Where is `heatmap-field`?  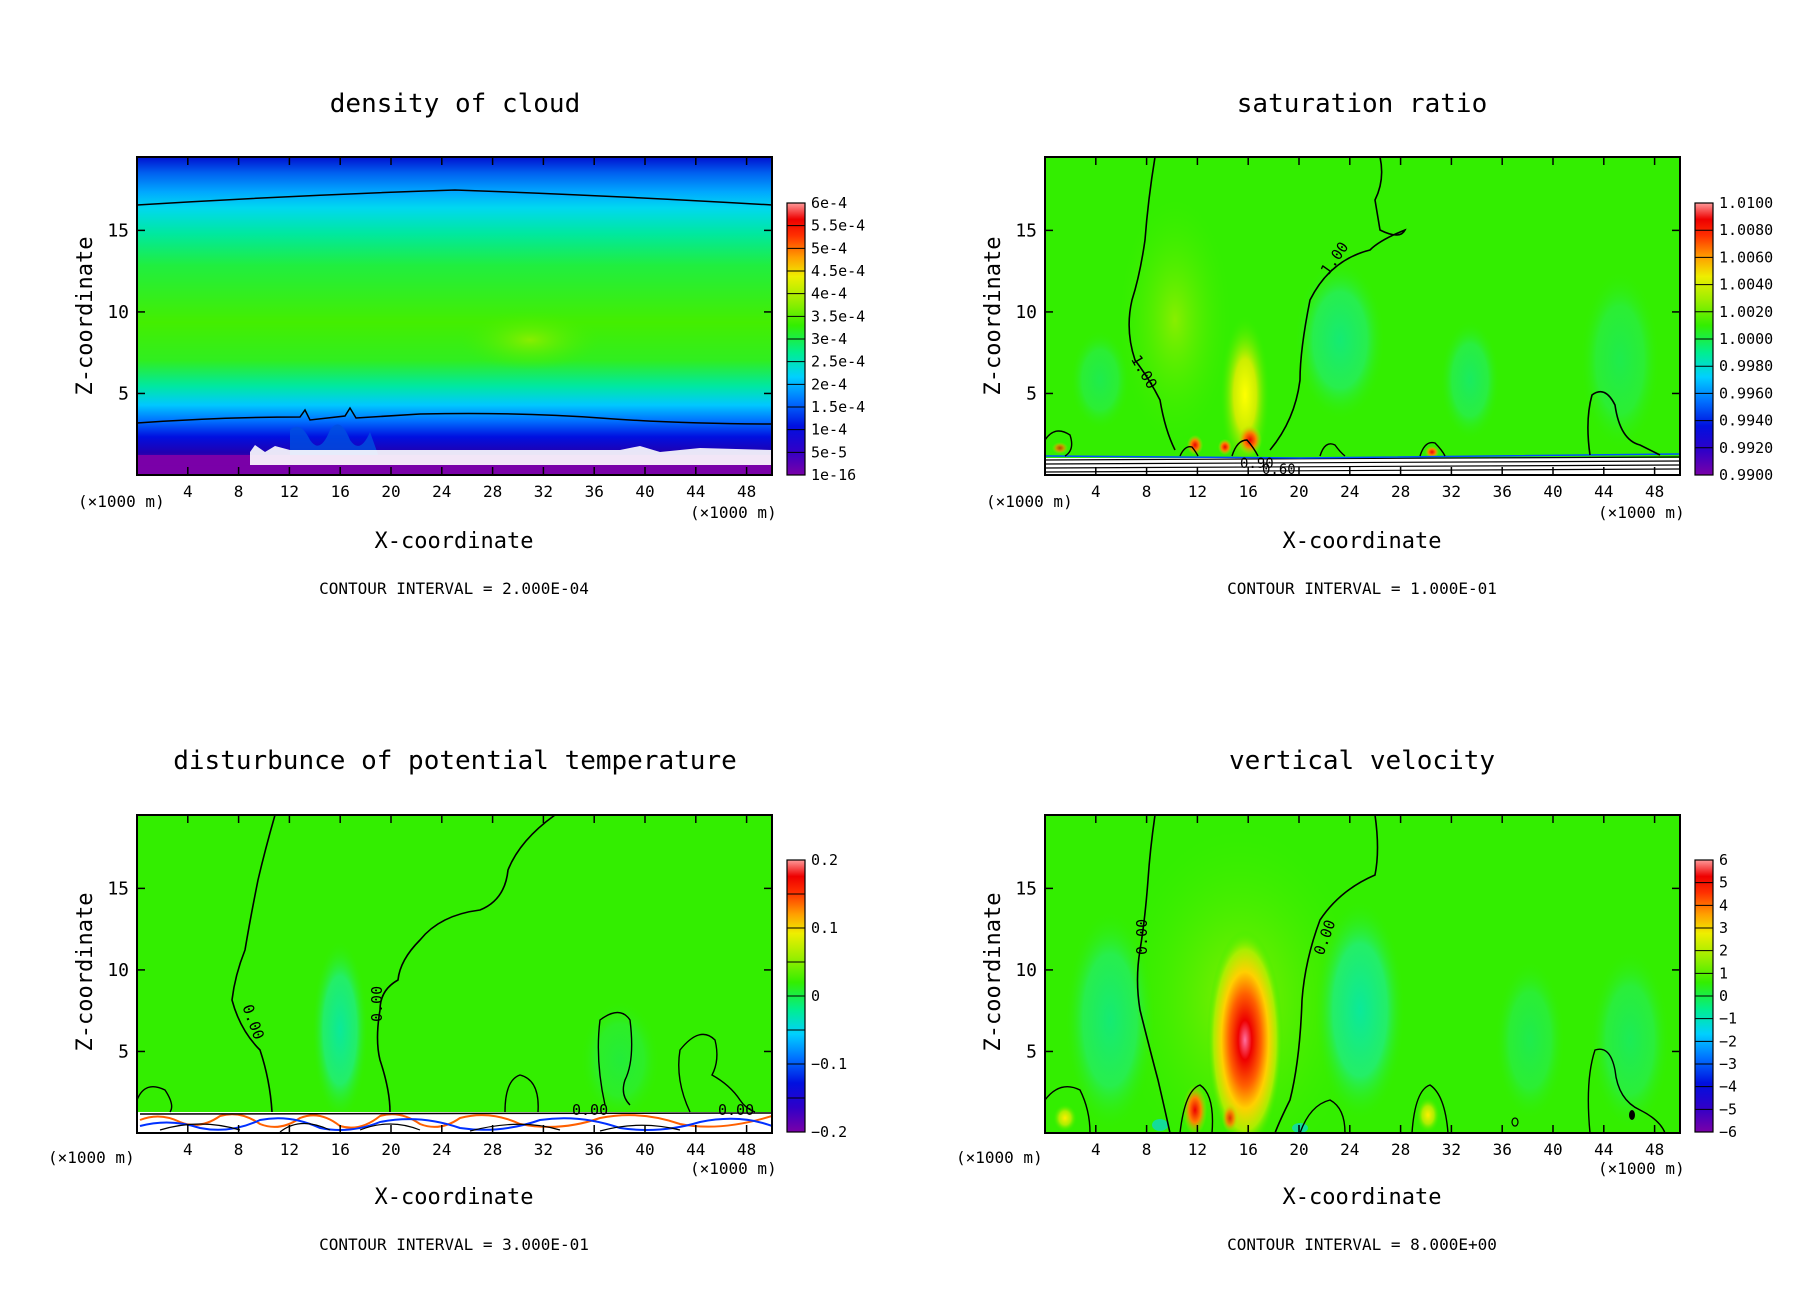 heatmap-field is located at coordinates (454, 316).